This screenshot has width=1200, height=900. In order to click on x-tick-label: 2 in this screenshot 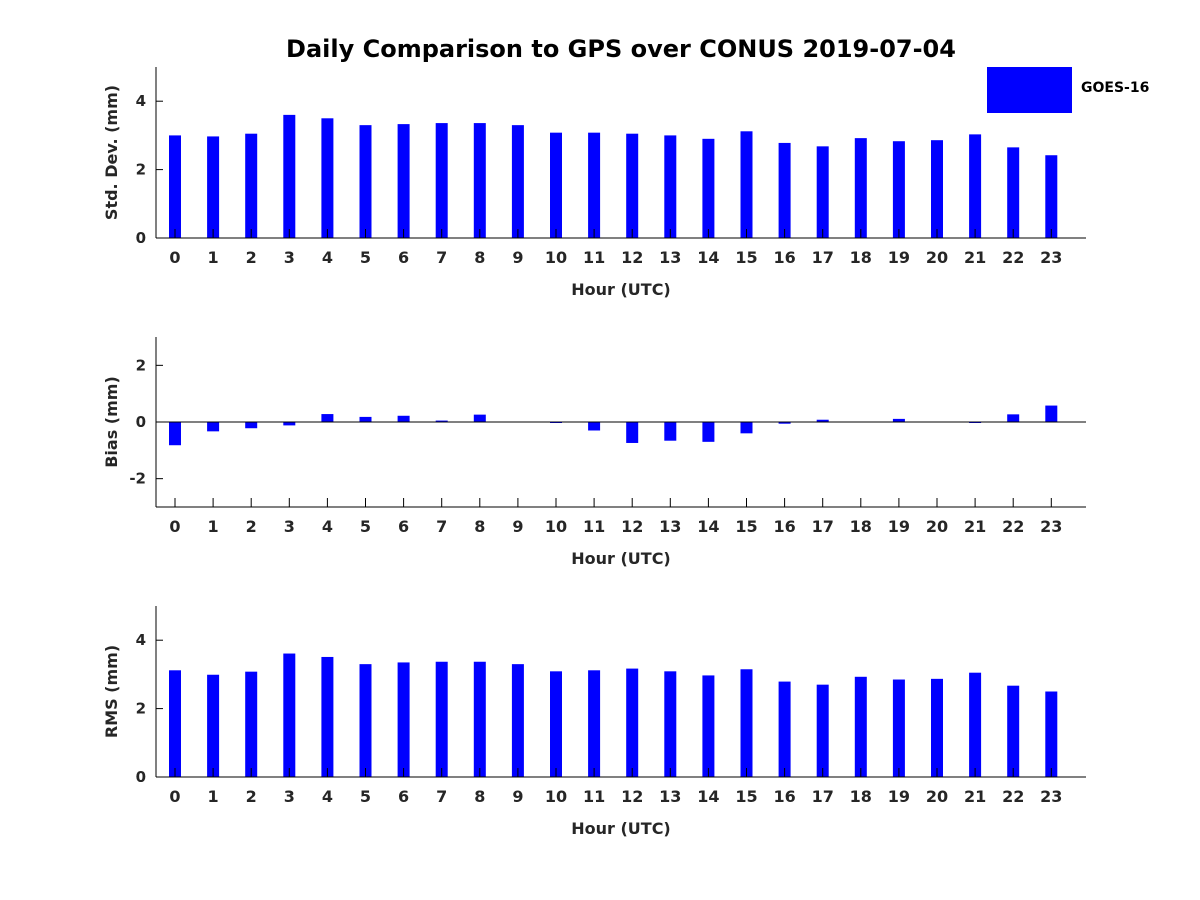, I will do `click(251, 526)`.